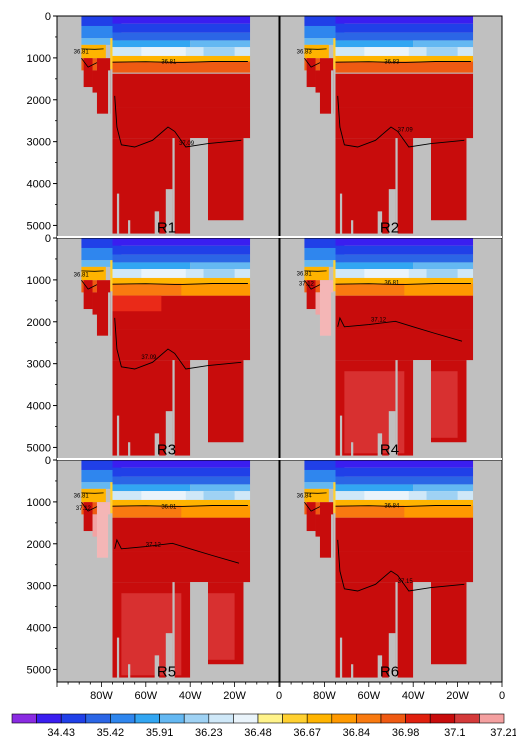 This screenshot has width=516, height=750. I want to click on x-tick-label: 0, so click(279, 696).